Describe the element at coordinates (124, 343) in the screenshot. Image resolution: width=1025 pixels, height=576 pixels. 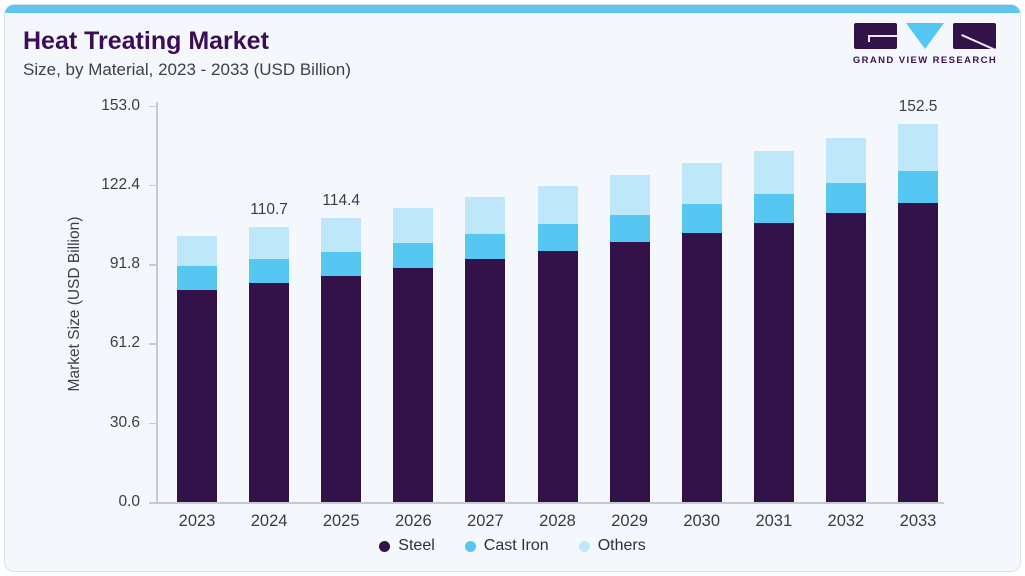
I see `y-tick-label: 61.2` at that location.